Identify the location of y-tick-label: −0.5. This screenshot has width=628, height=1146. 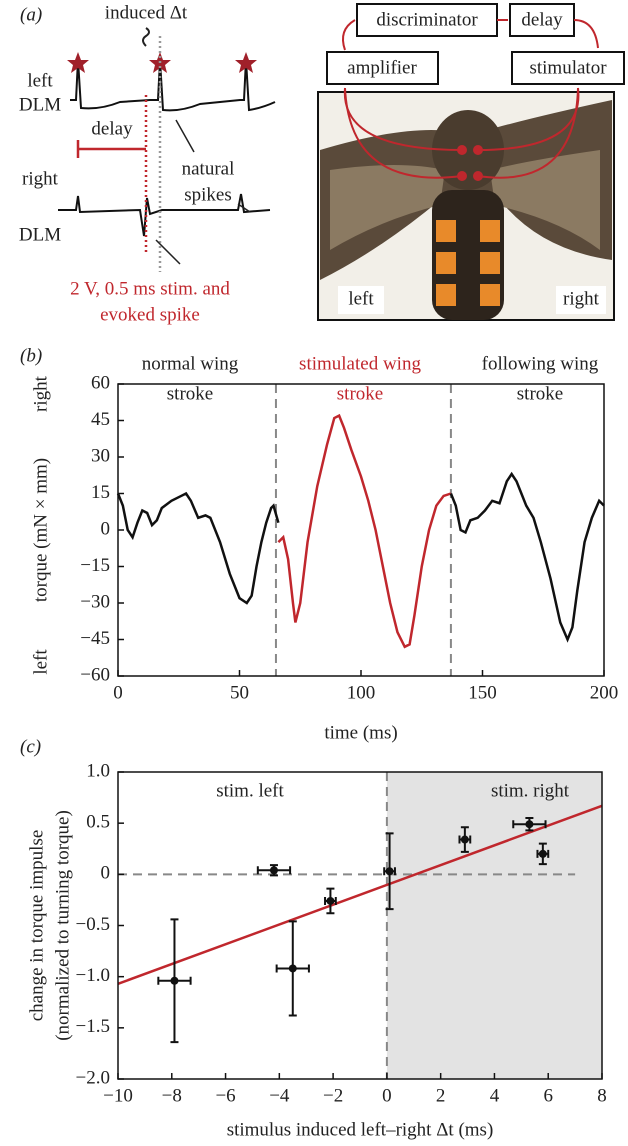
(93, 924).